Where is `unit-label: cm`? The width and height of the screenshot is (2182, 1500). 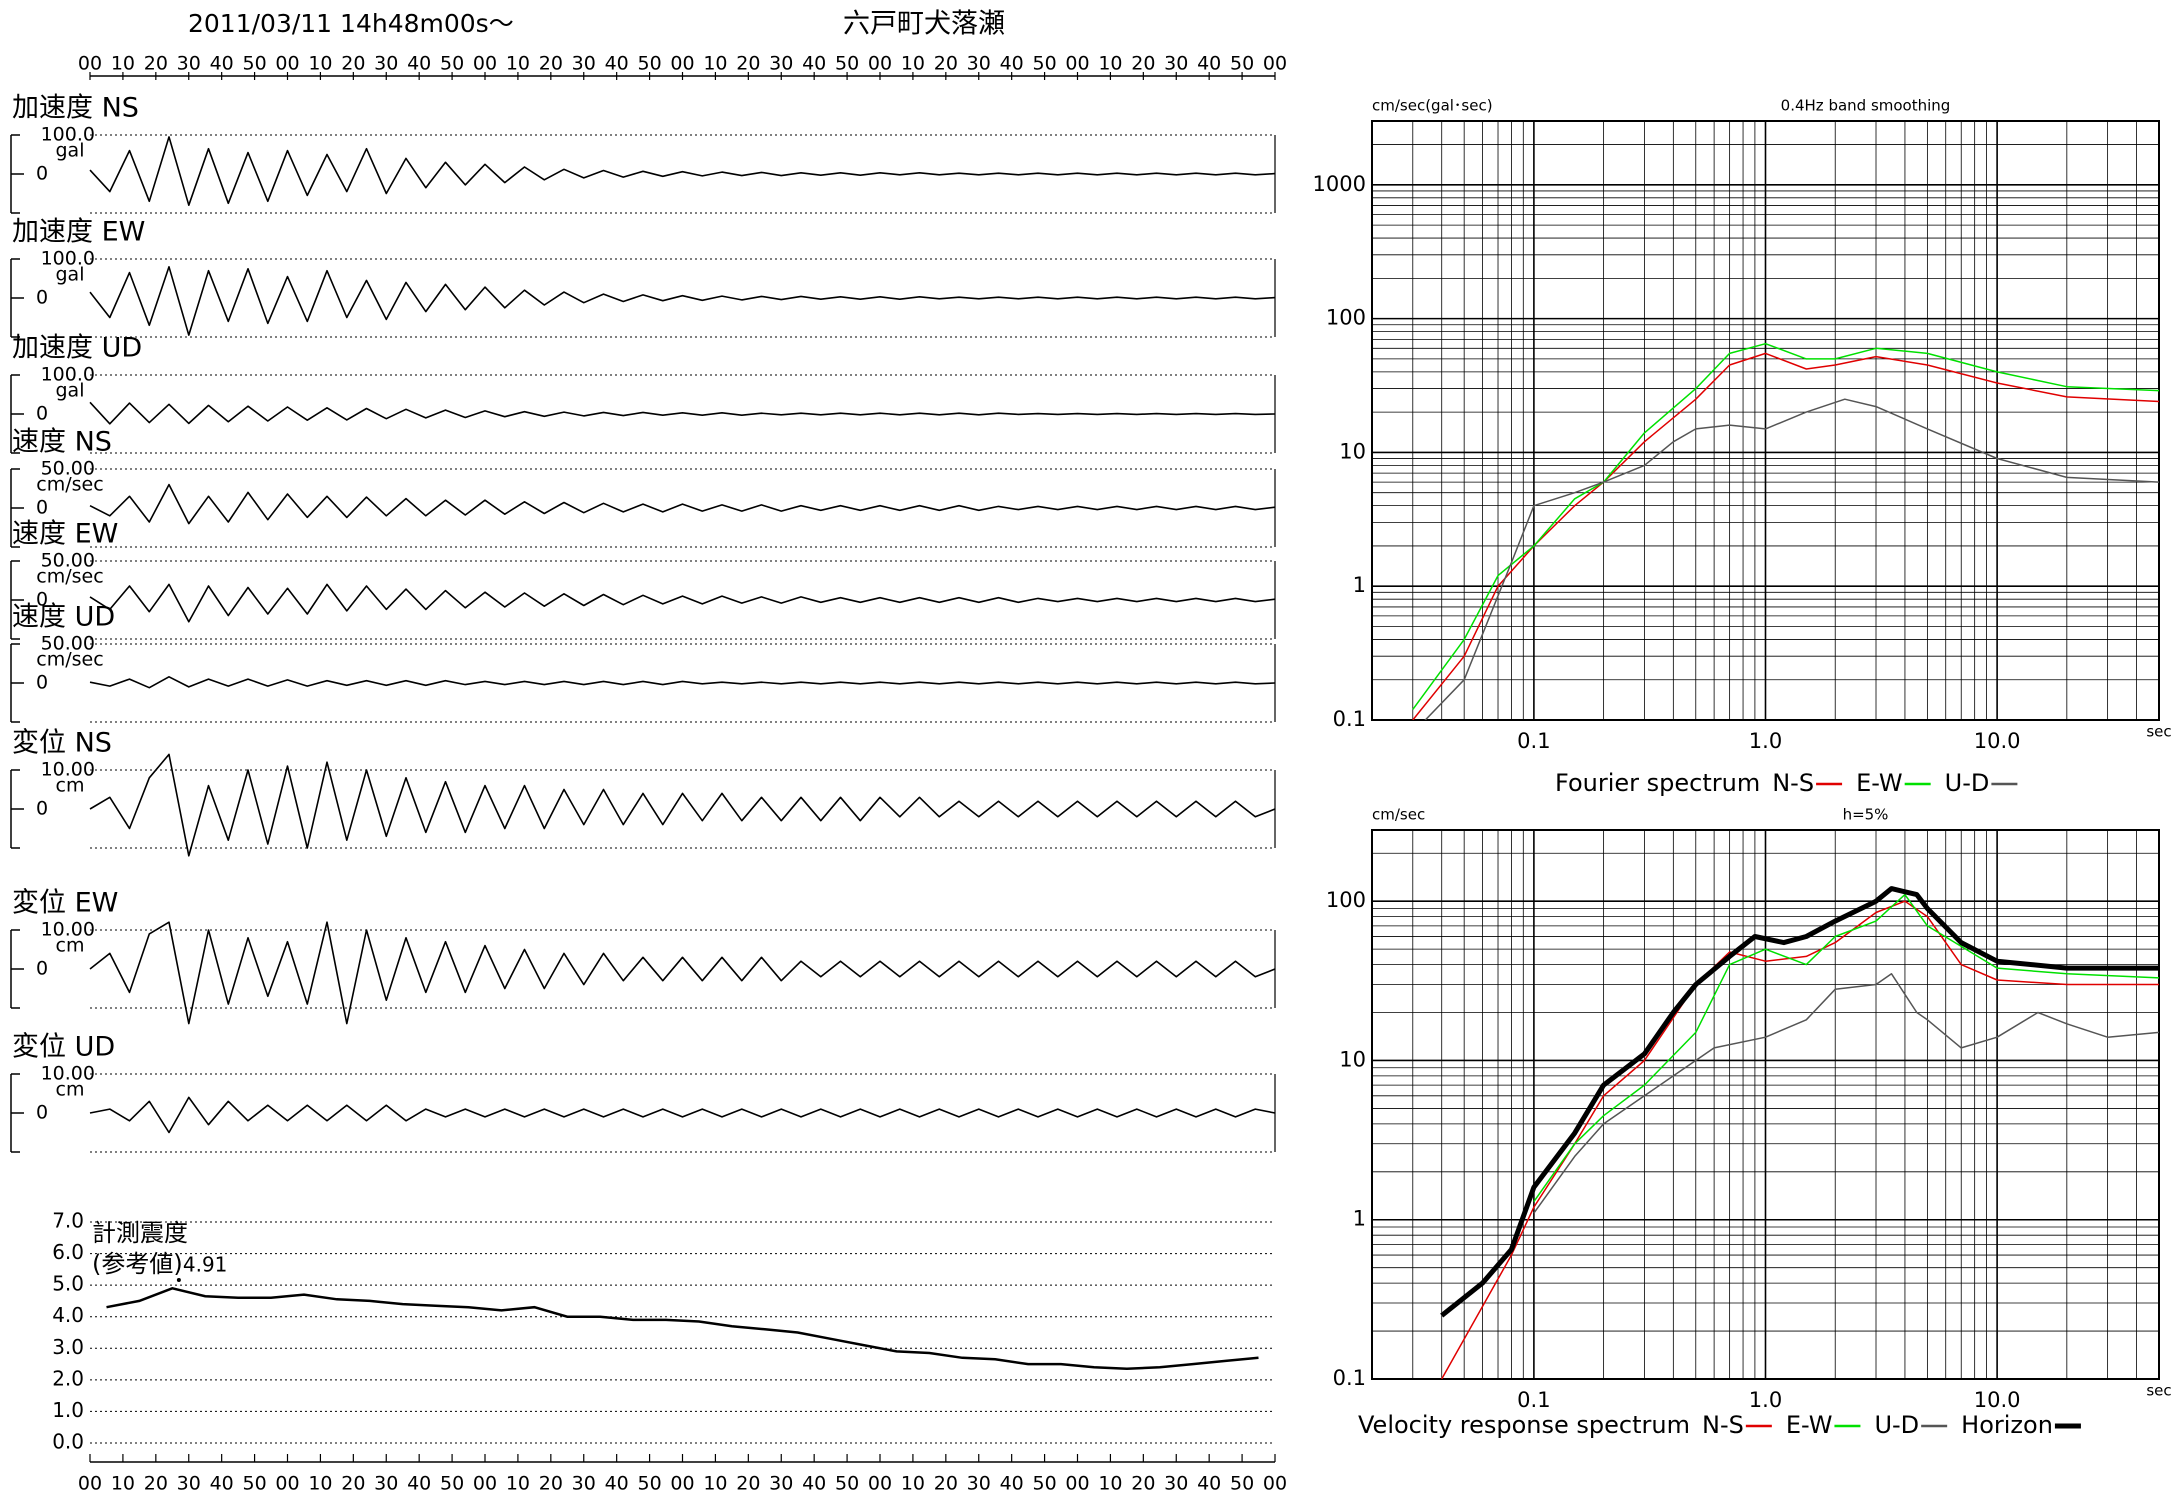
unit-label: cm is located at coordinates (70, 786).